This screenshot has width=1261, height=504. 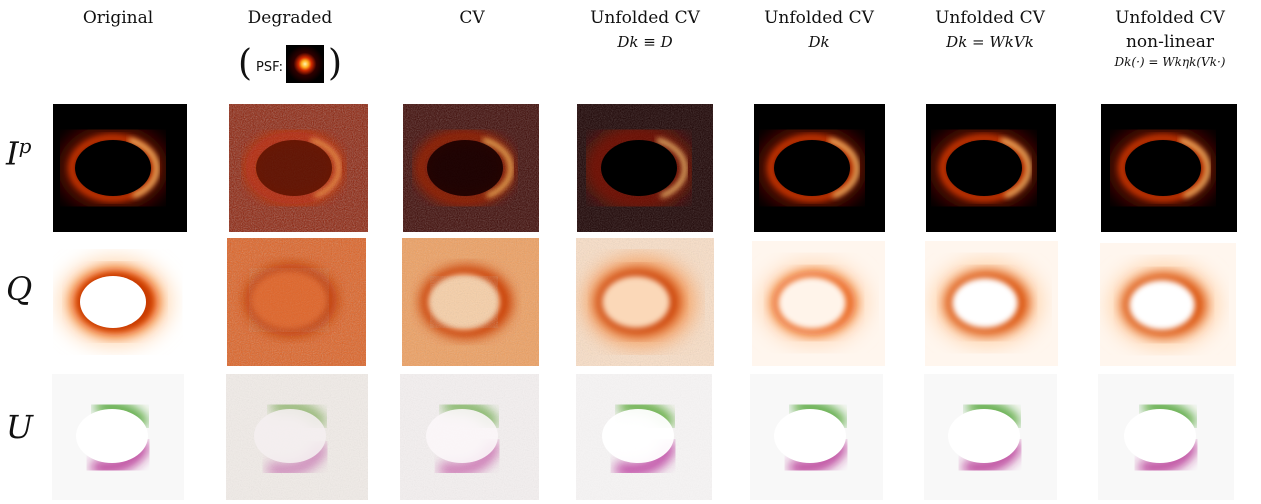 What do you see at coordinates (1168, 304) in the screenshot?
I see `panel-q-unfolded-nonlinear` at bounding box center [1168, 304].